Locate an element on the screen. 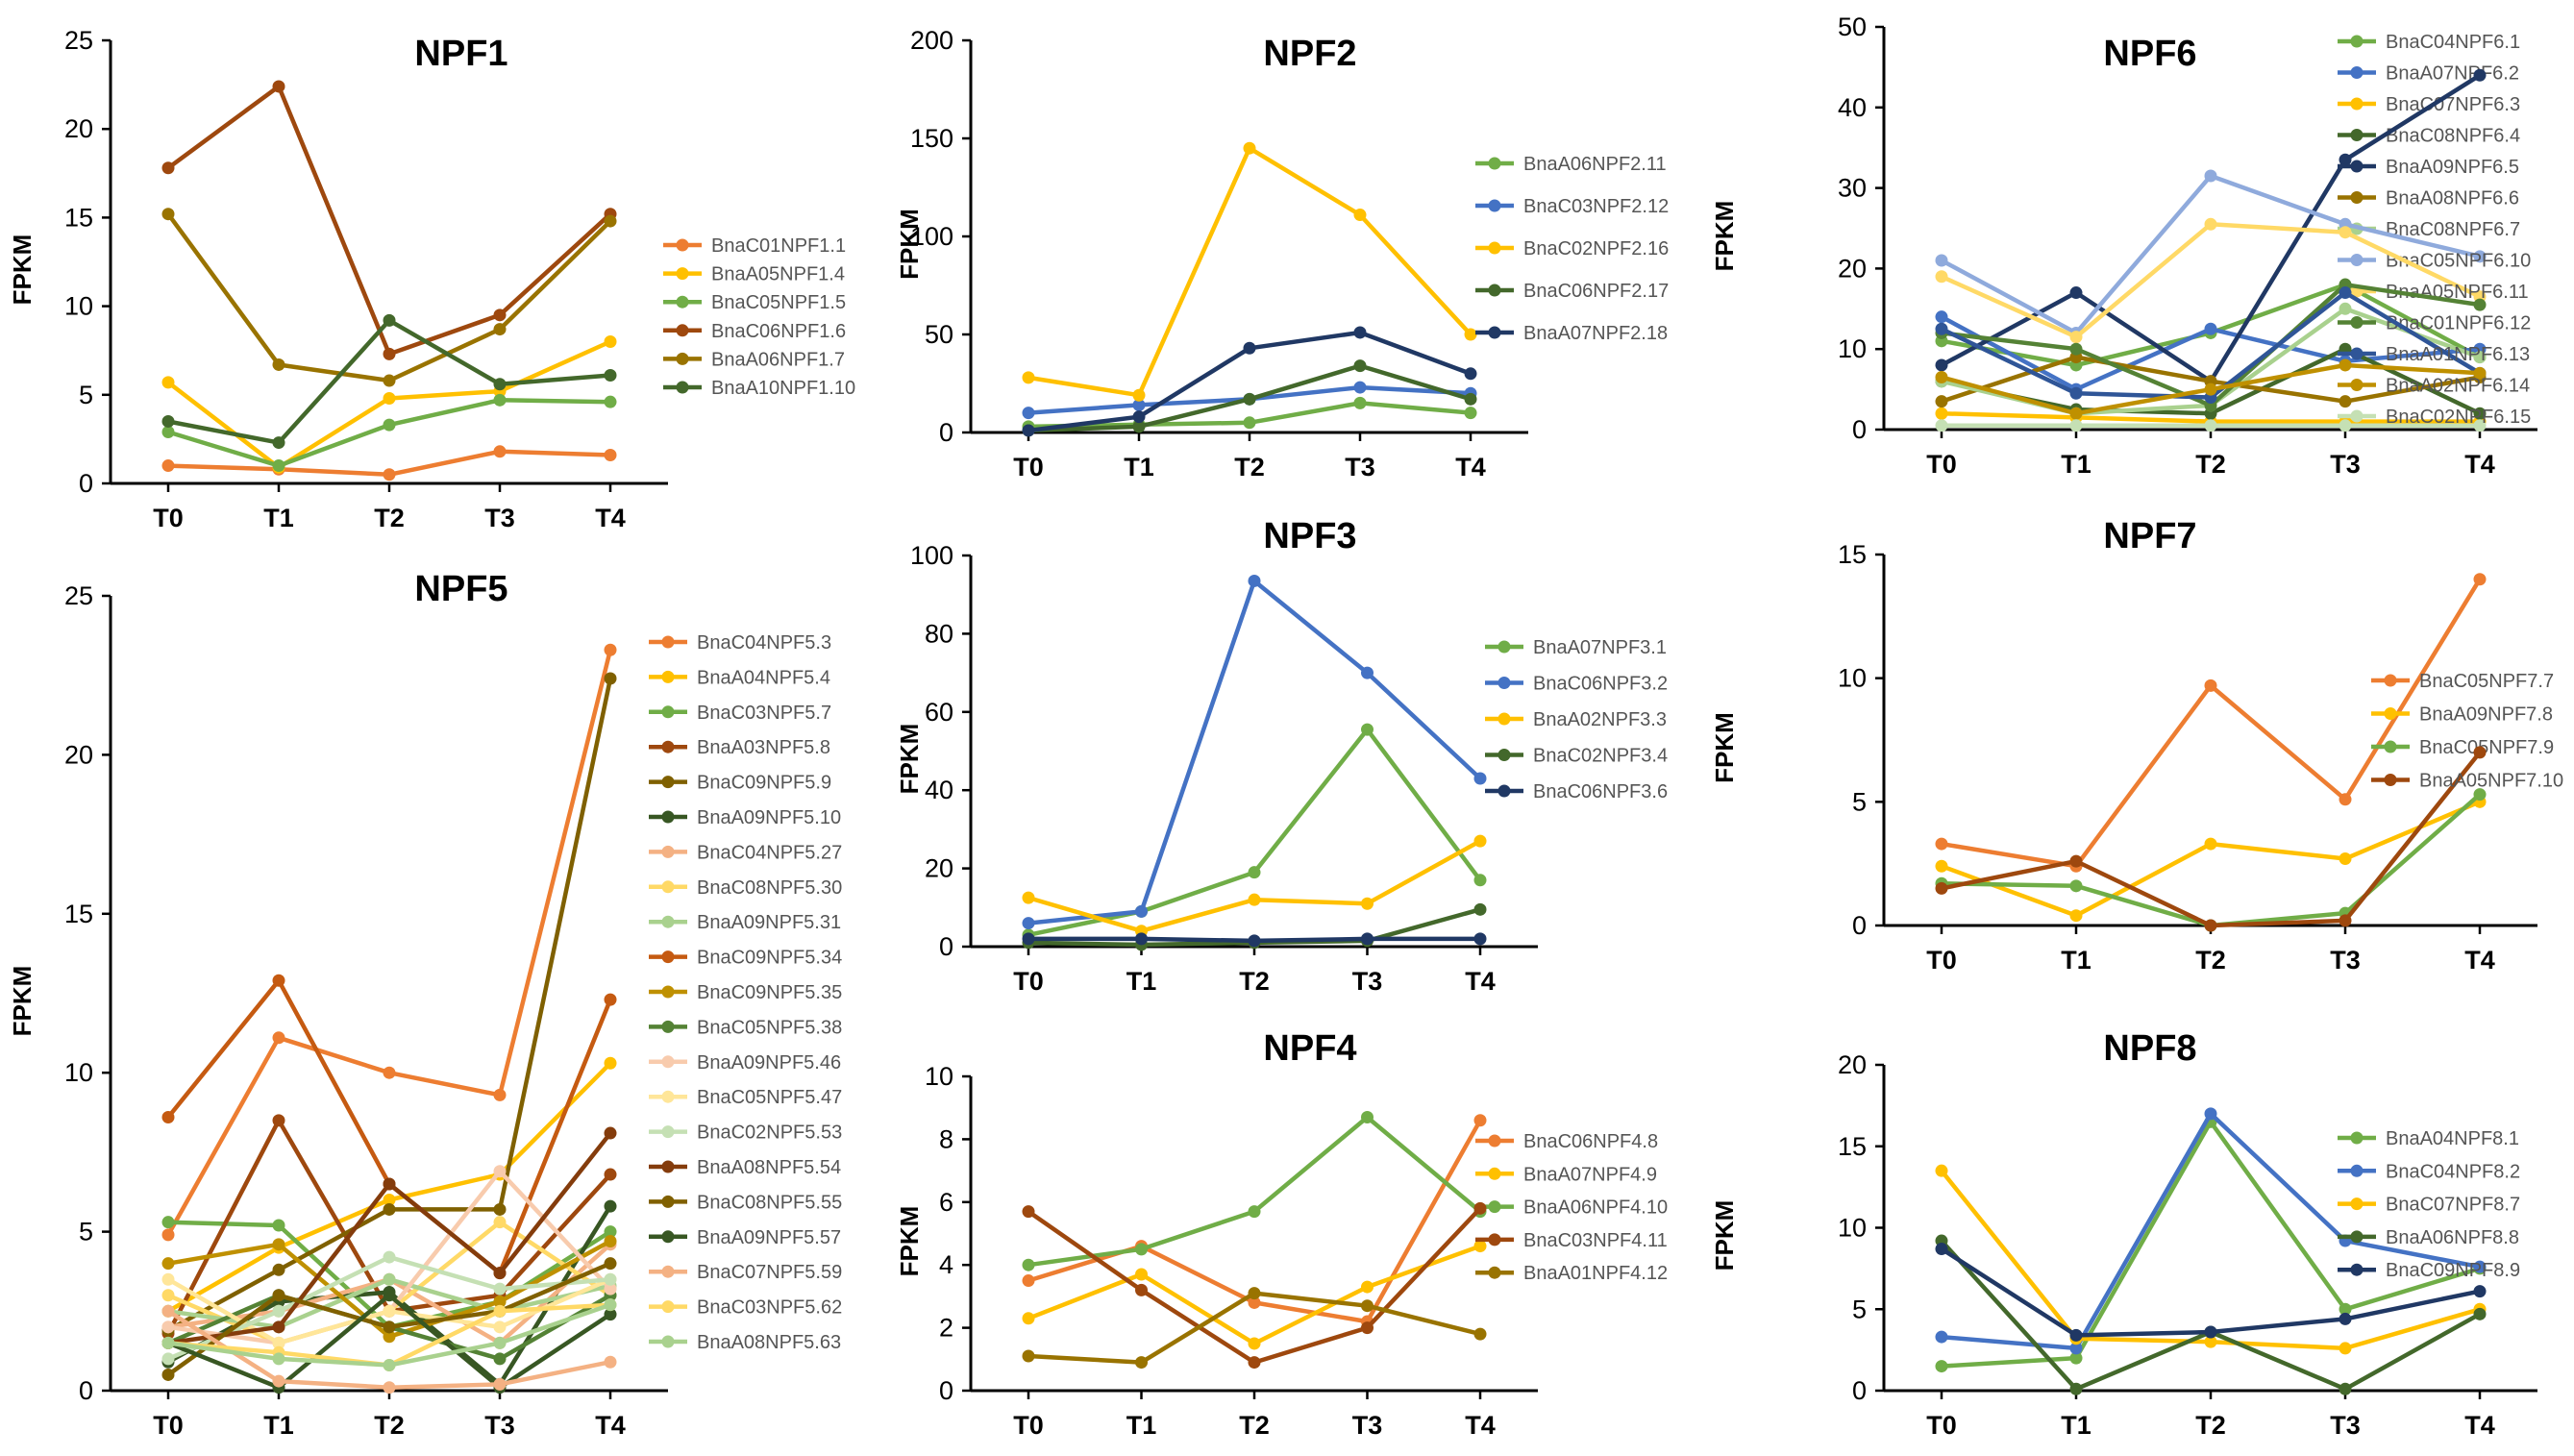 This screenshot has width=2574, height=1456. y-tick-label: 40 is located at coordinates (1853, 108).